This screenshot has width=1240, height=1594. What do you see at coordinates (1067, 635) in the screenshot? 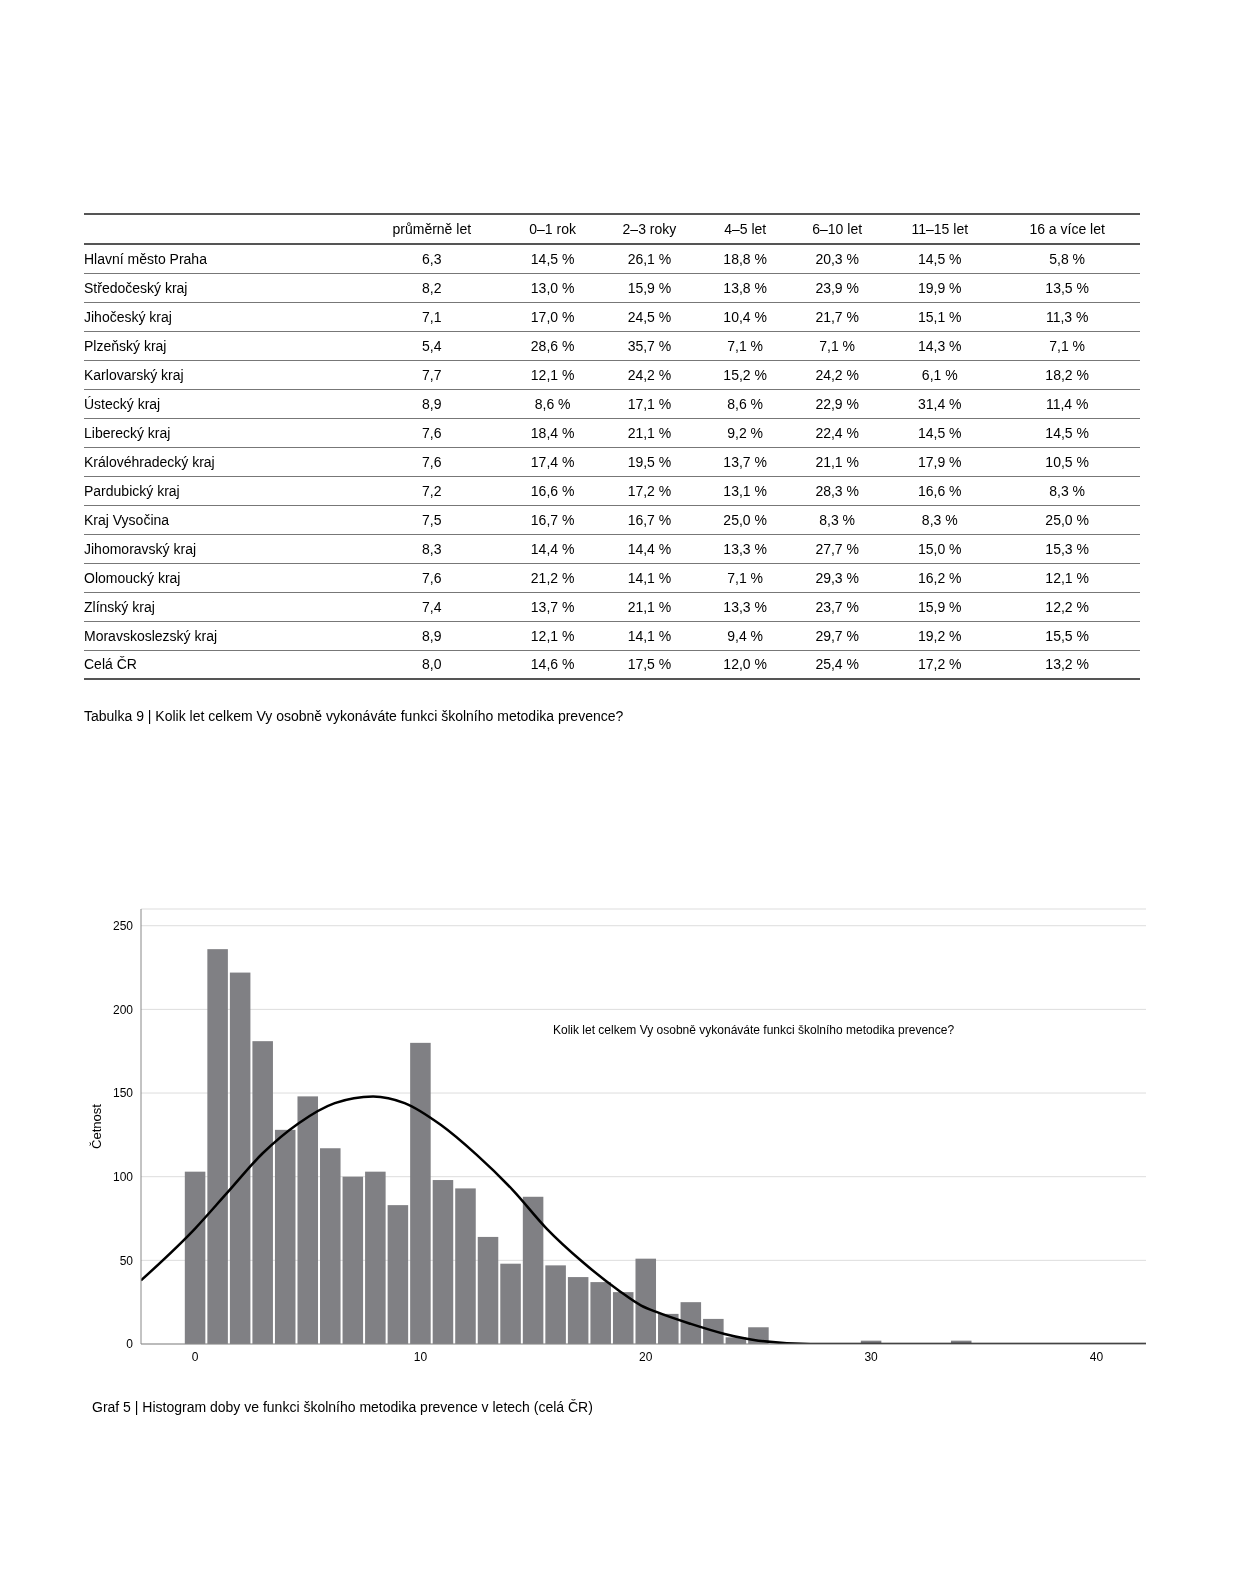
I see `text: 15,5 %` at bounding box center [1067, 635].